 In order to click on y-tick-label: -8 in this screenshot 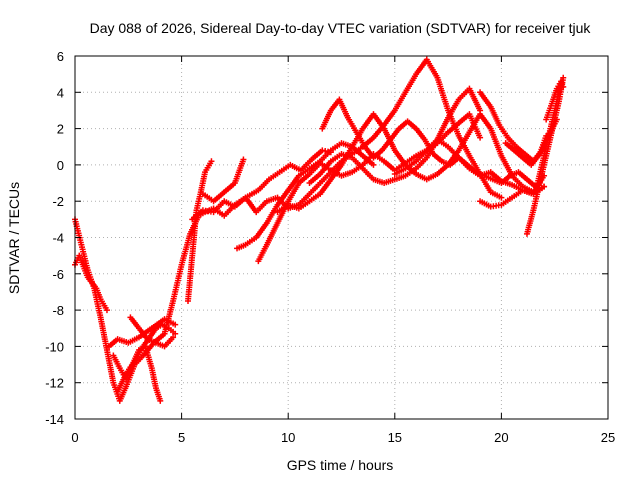, I will do `click(58, 310)`.